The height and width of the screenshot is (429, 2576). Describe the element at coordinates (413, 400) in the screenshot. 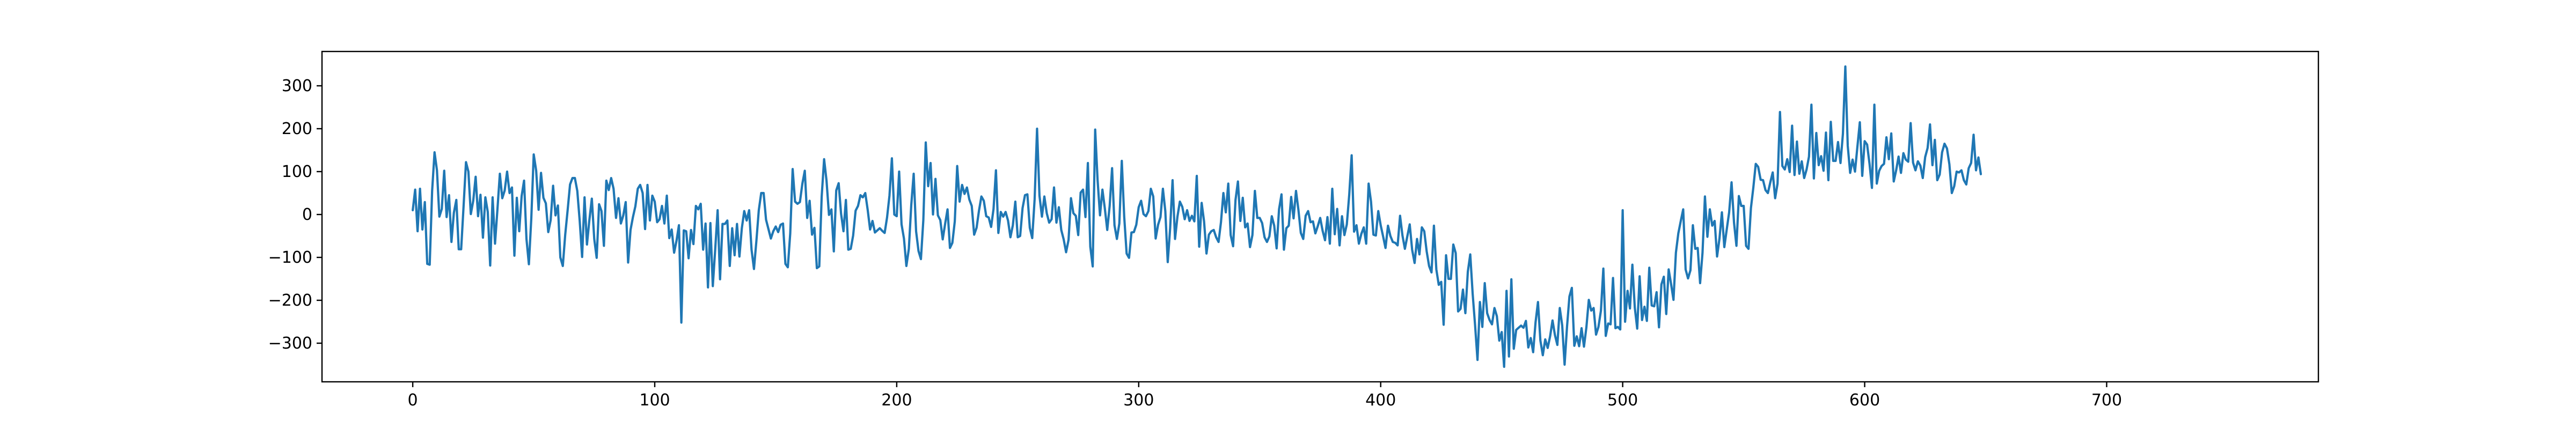

I see `x-tick-label: 0` at that location.